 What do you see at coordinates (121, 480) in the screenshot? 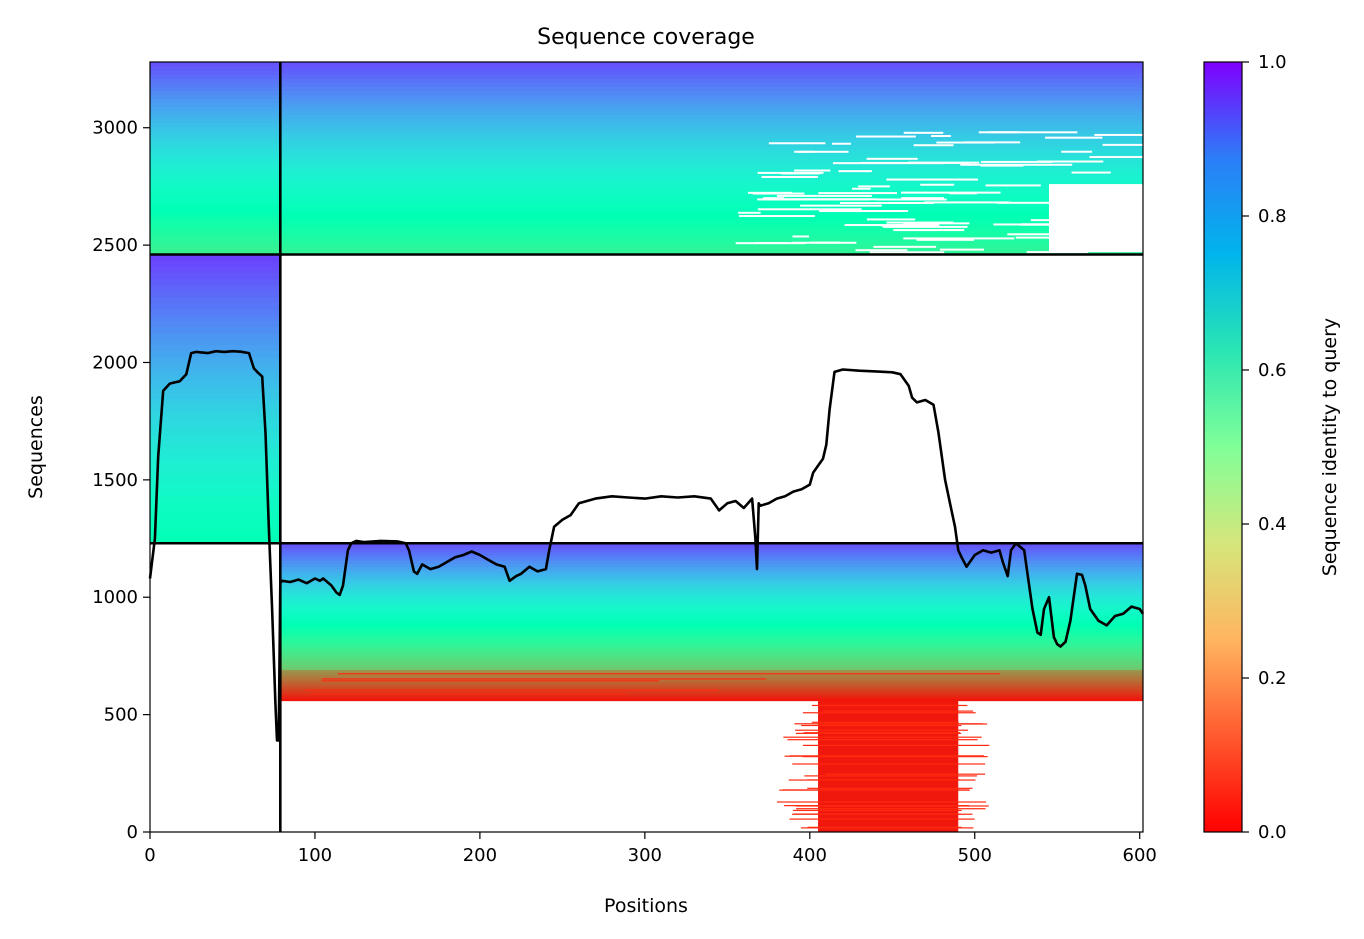
I see `y-axis: 0 500 1000 1500 2000 2500 3000` at bounding box center [121, 480].